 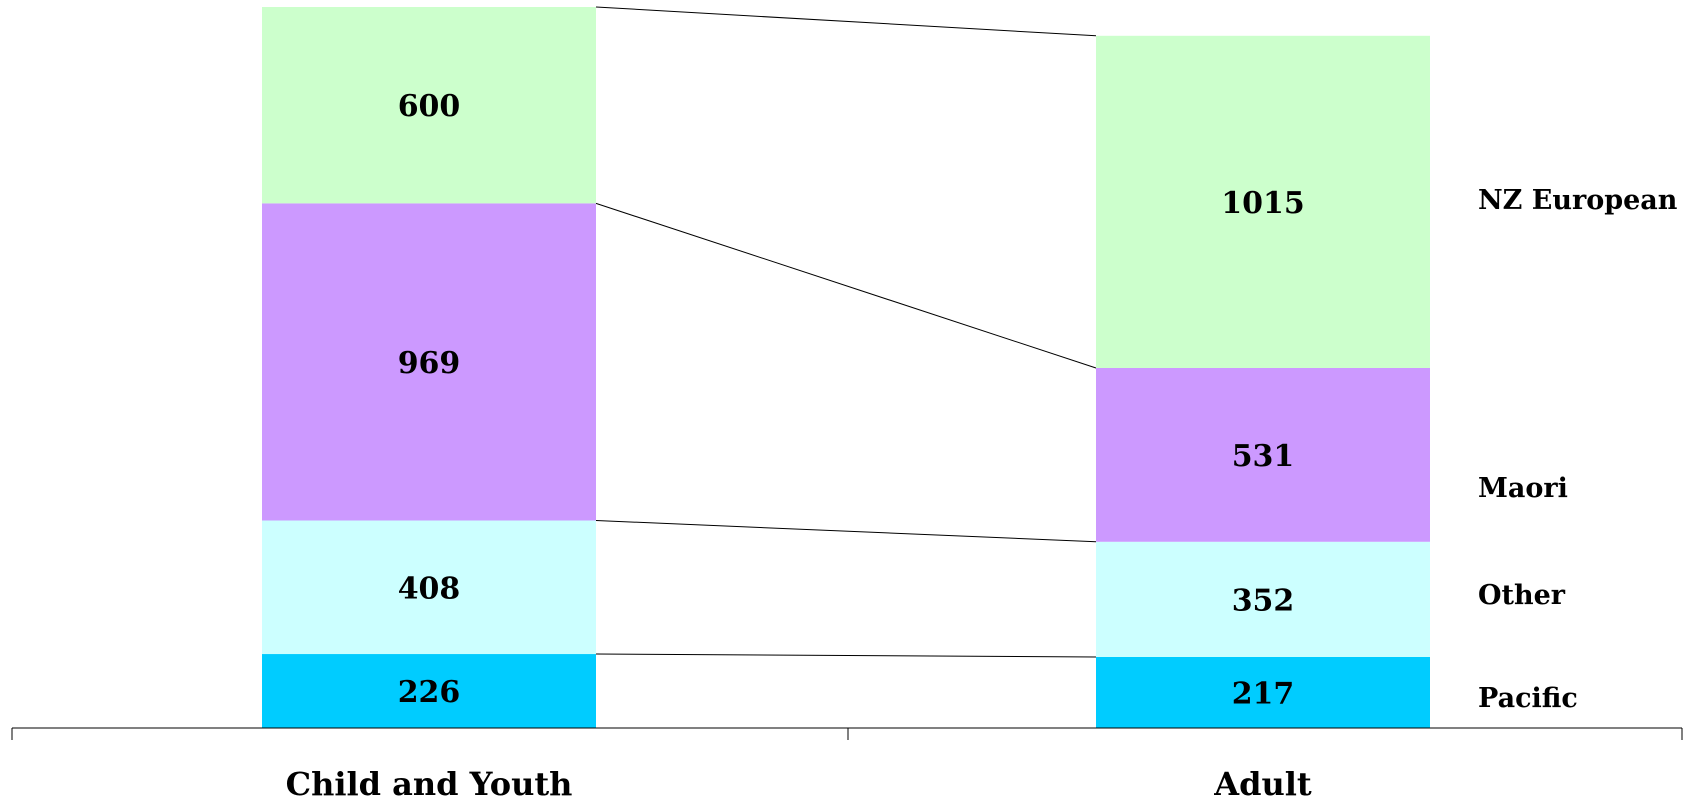 I want to click on bar-adult-other, so click(x=1263, y=599).